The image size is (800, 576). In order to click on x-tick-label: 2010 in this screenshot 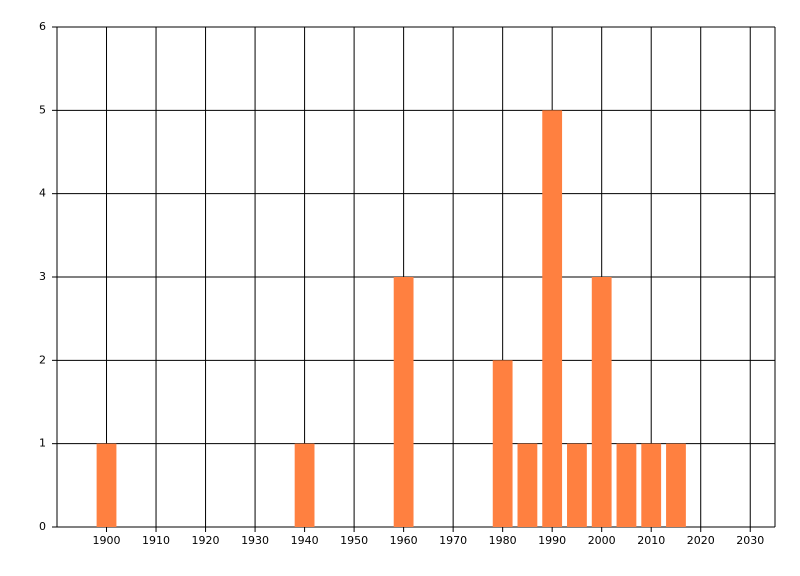, I will do `click(651, 540)`.